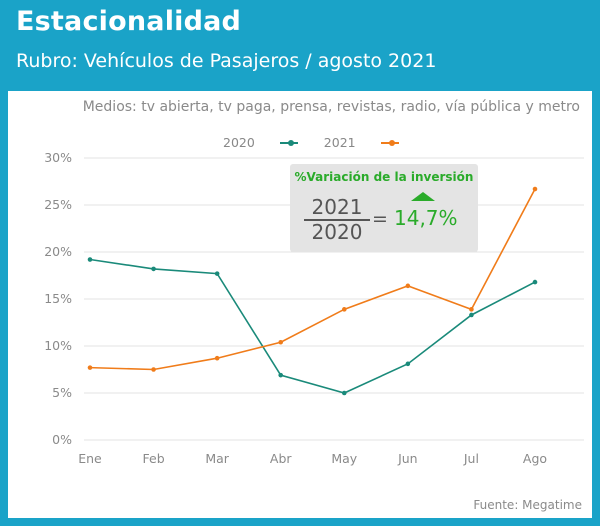  What do you see at coordinates (361, 142) in the screenshot?
I see `legend-item-2021: 2021` at bounding box center [361, 142].